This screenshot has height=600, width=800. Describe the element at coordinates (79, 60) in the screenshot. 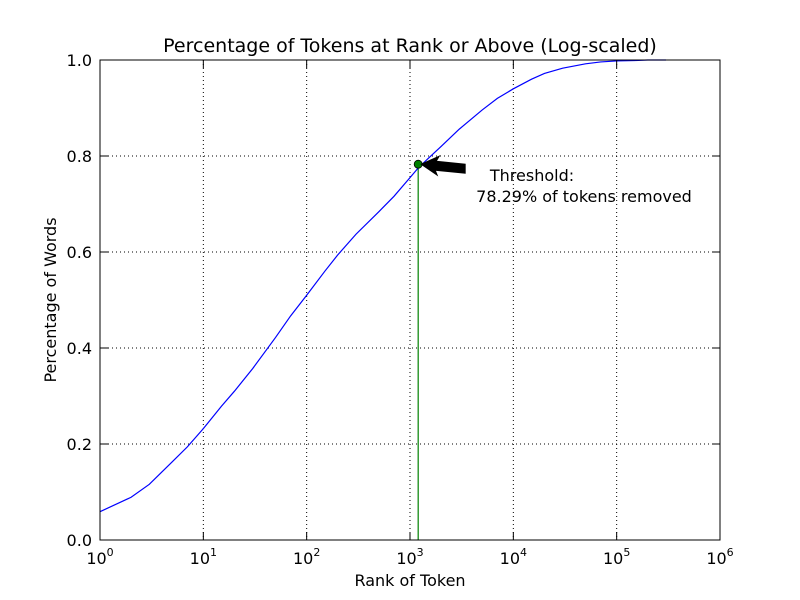

I see `y-tick-label: 1.0` at that location.